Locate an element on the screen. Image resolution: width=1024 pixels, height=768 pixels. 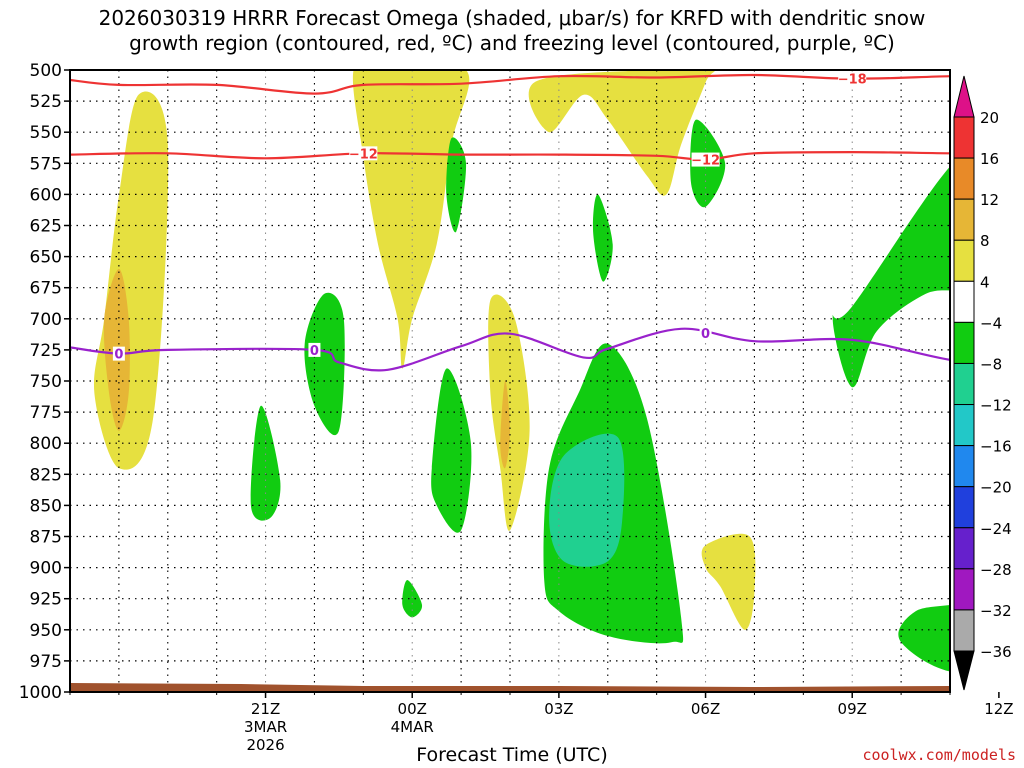
dgz-contour-label-0-bg is located at coordinates (852, 78).